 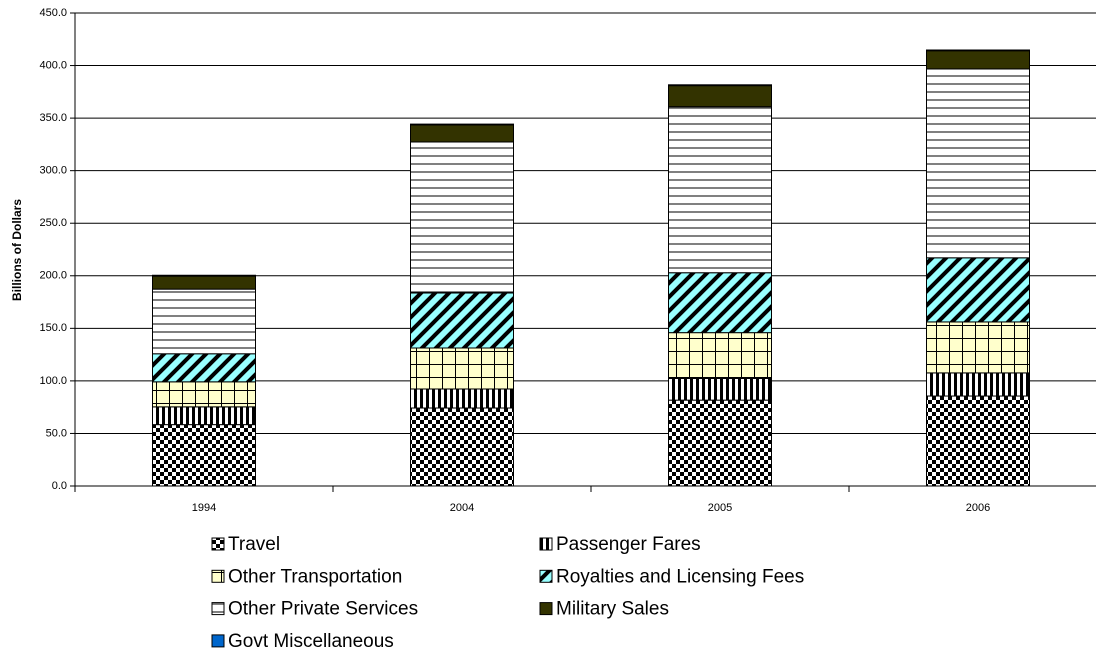 I want to click on x-tick-label: 1994, so click(x=204, y=508).